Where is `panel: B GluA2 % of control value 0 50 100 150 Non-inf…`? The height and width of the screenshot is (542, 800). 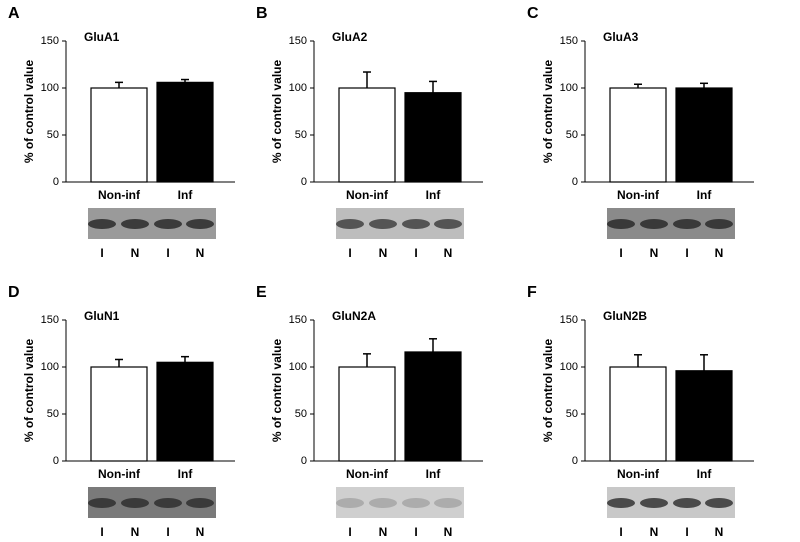
panel: B GluA2 % of control value 0 50 100 150 Non-inf… is located at coordinates (369, 132).